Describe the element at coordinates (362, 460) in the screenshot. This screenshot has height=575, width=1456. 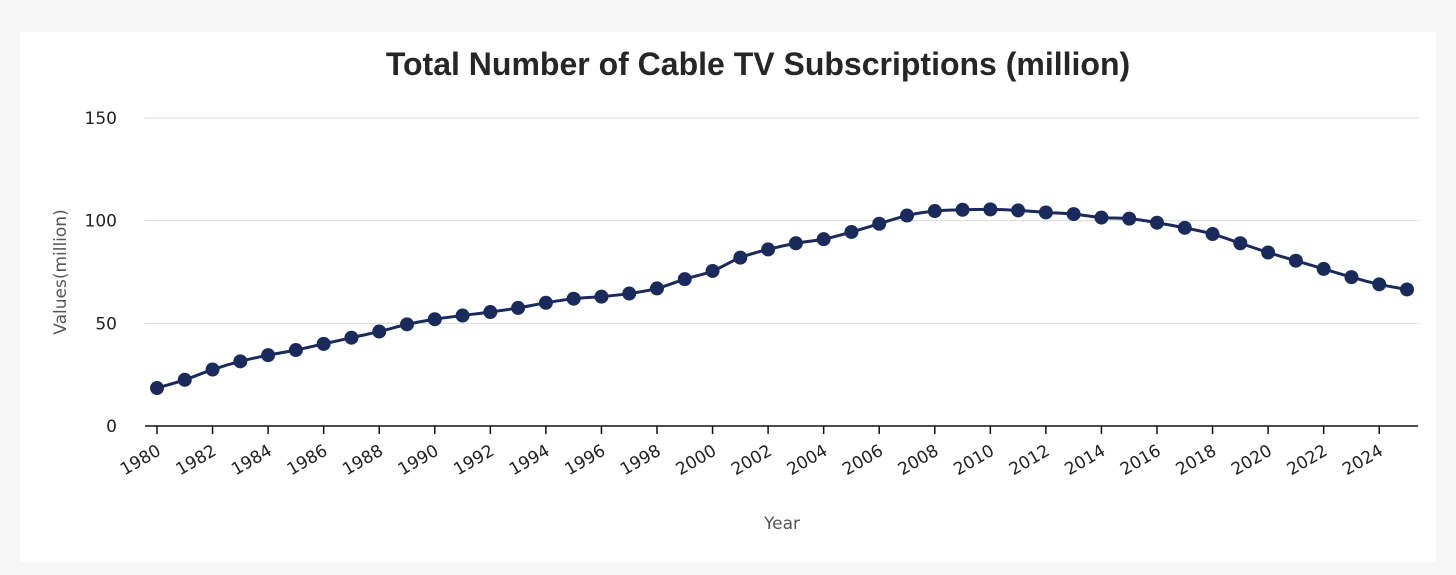
I see `x-tick-label: 1988` at that location.